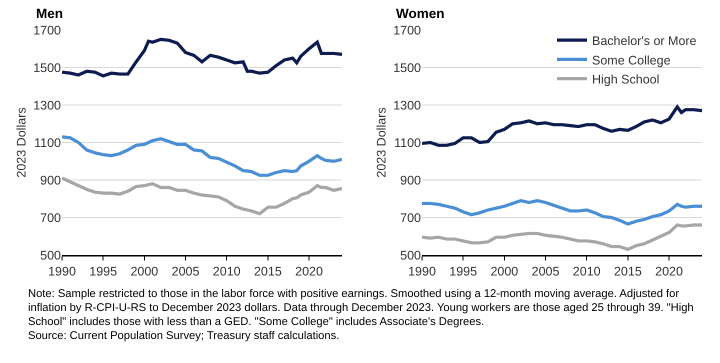  Describe the element at coordinates (49, 13) in the screenshot. I see `chart-title: Men` at that location.